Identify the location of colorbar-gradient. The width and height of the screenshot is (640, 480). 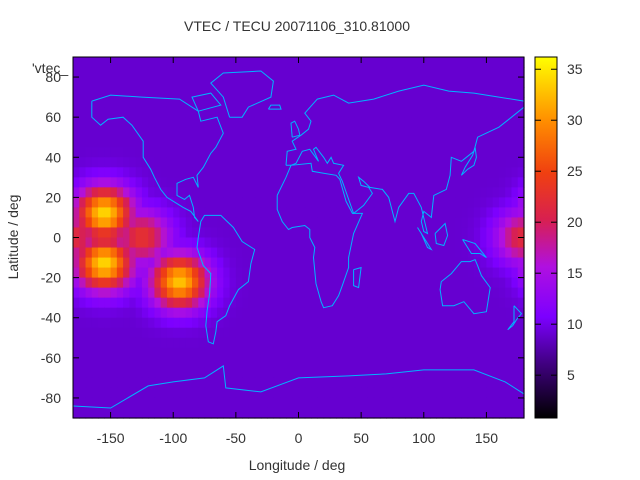
(546, 237).